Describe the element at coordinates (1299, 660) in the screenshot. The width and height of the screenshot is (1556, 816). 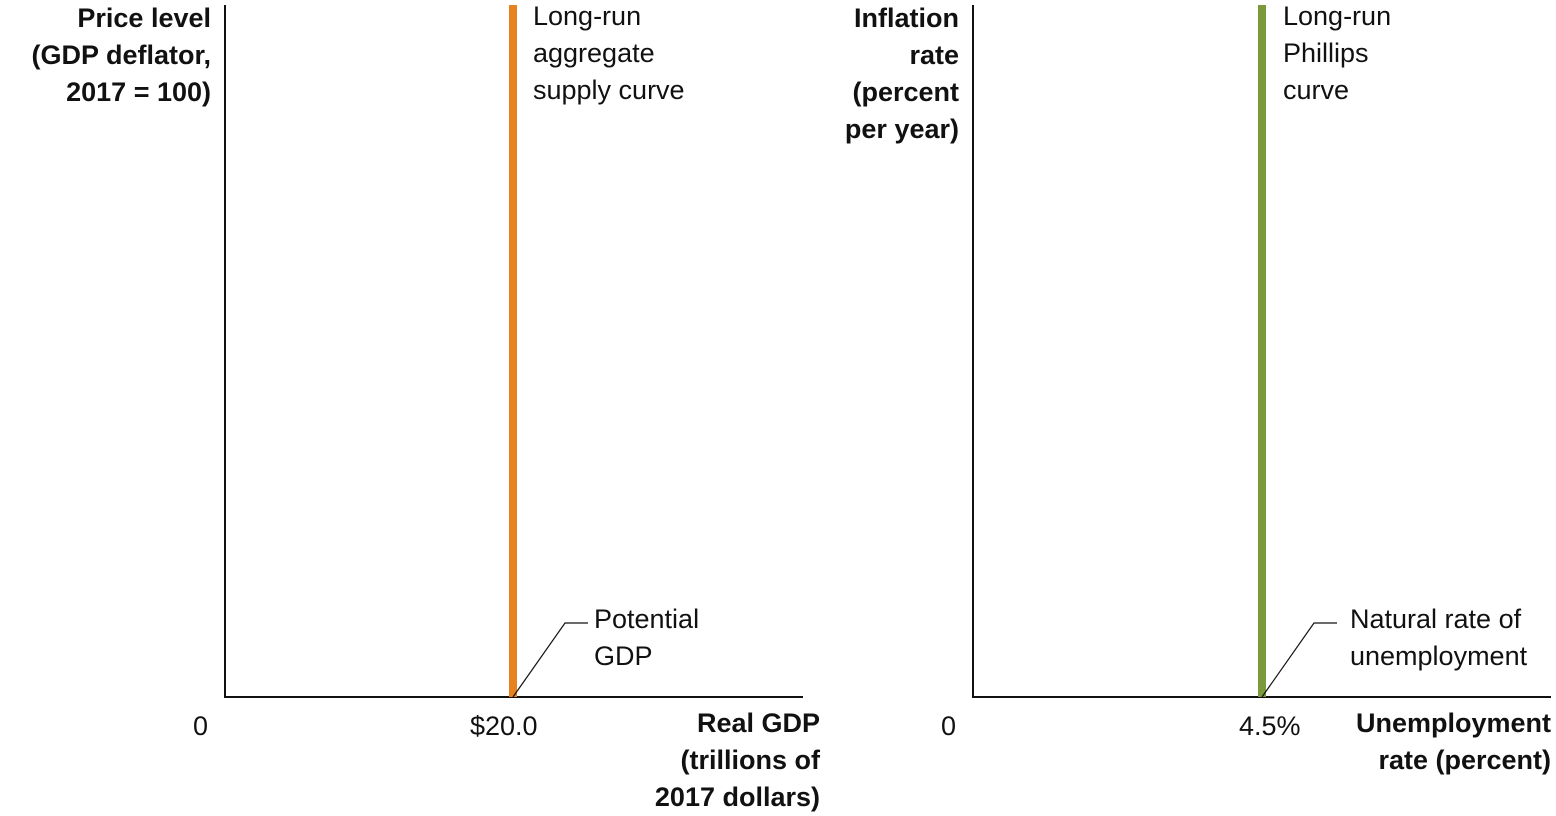
I see `natural-rate-leader-line` at that location.